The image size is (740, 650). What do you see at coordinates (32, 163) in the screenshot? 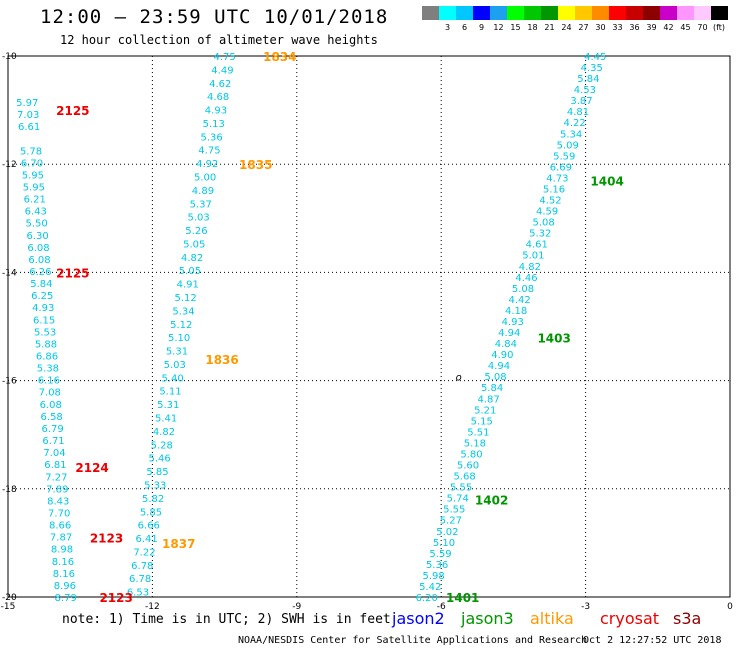
I see `wave-height-value: 6.70` at bounding box center [32, 163].